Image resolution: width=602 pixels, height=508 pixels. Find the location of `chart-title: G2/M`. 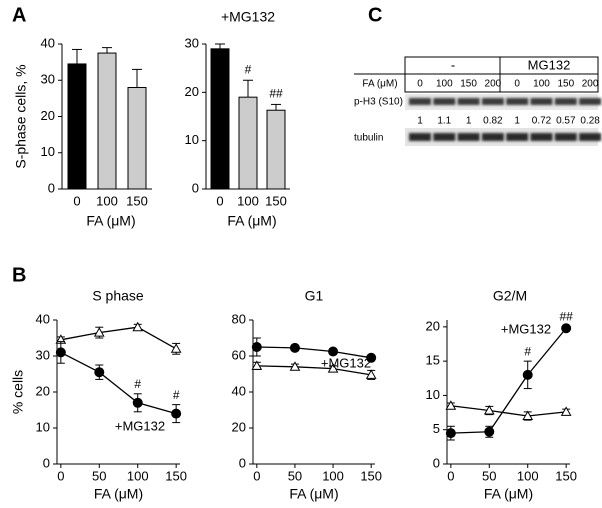

chart-title: G2/M is located at coordinates (510, 296).